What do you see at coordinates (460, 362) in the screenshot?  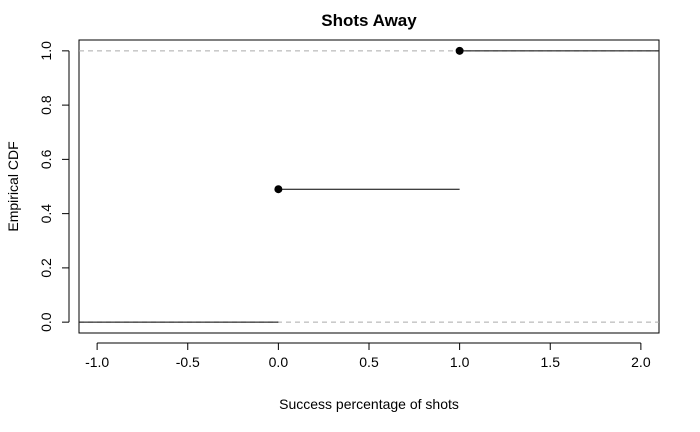 I see `x-tick-label: 1.0` at bounding box center [460, 362].